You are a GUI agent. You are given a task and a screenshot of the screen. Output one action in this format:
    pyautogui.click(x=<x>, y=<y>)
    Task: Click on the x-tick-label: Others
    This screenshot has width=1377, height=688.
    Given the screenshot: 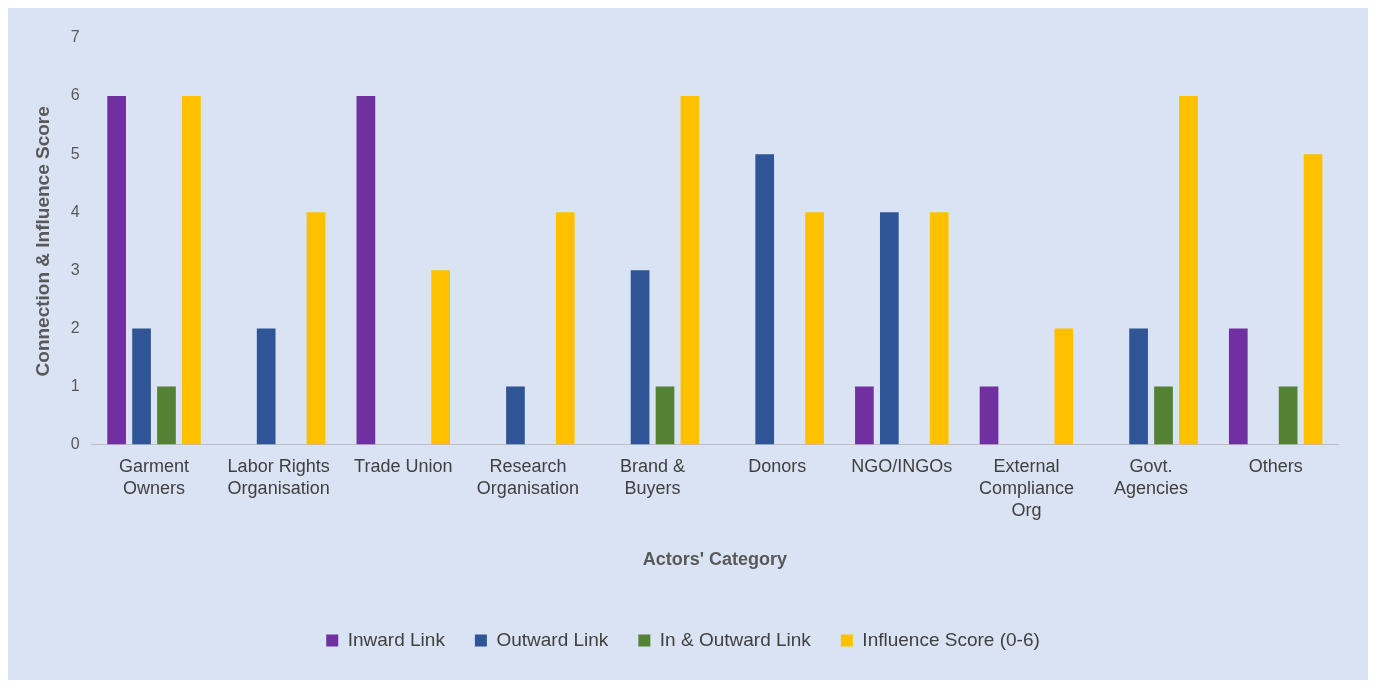 What is the action you would take?
    pyautogui.click(x=1275, y=466)
    